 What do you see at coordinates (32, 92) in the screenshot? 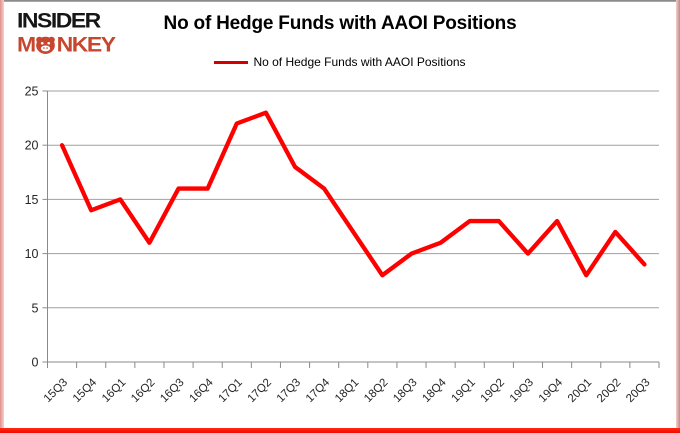
I see `svg-text: 25` at bounding box center [32, 92].